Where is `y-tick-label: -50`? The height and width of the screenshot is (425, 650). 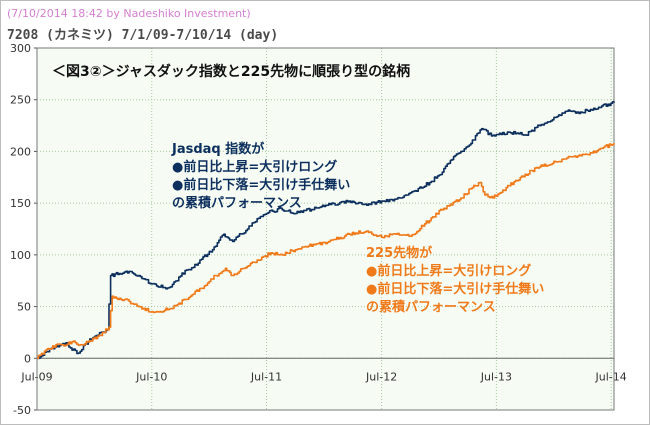 y-tick-label: -50 is located at coordinates (22, 410).